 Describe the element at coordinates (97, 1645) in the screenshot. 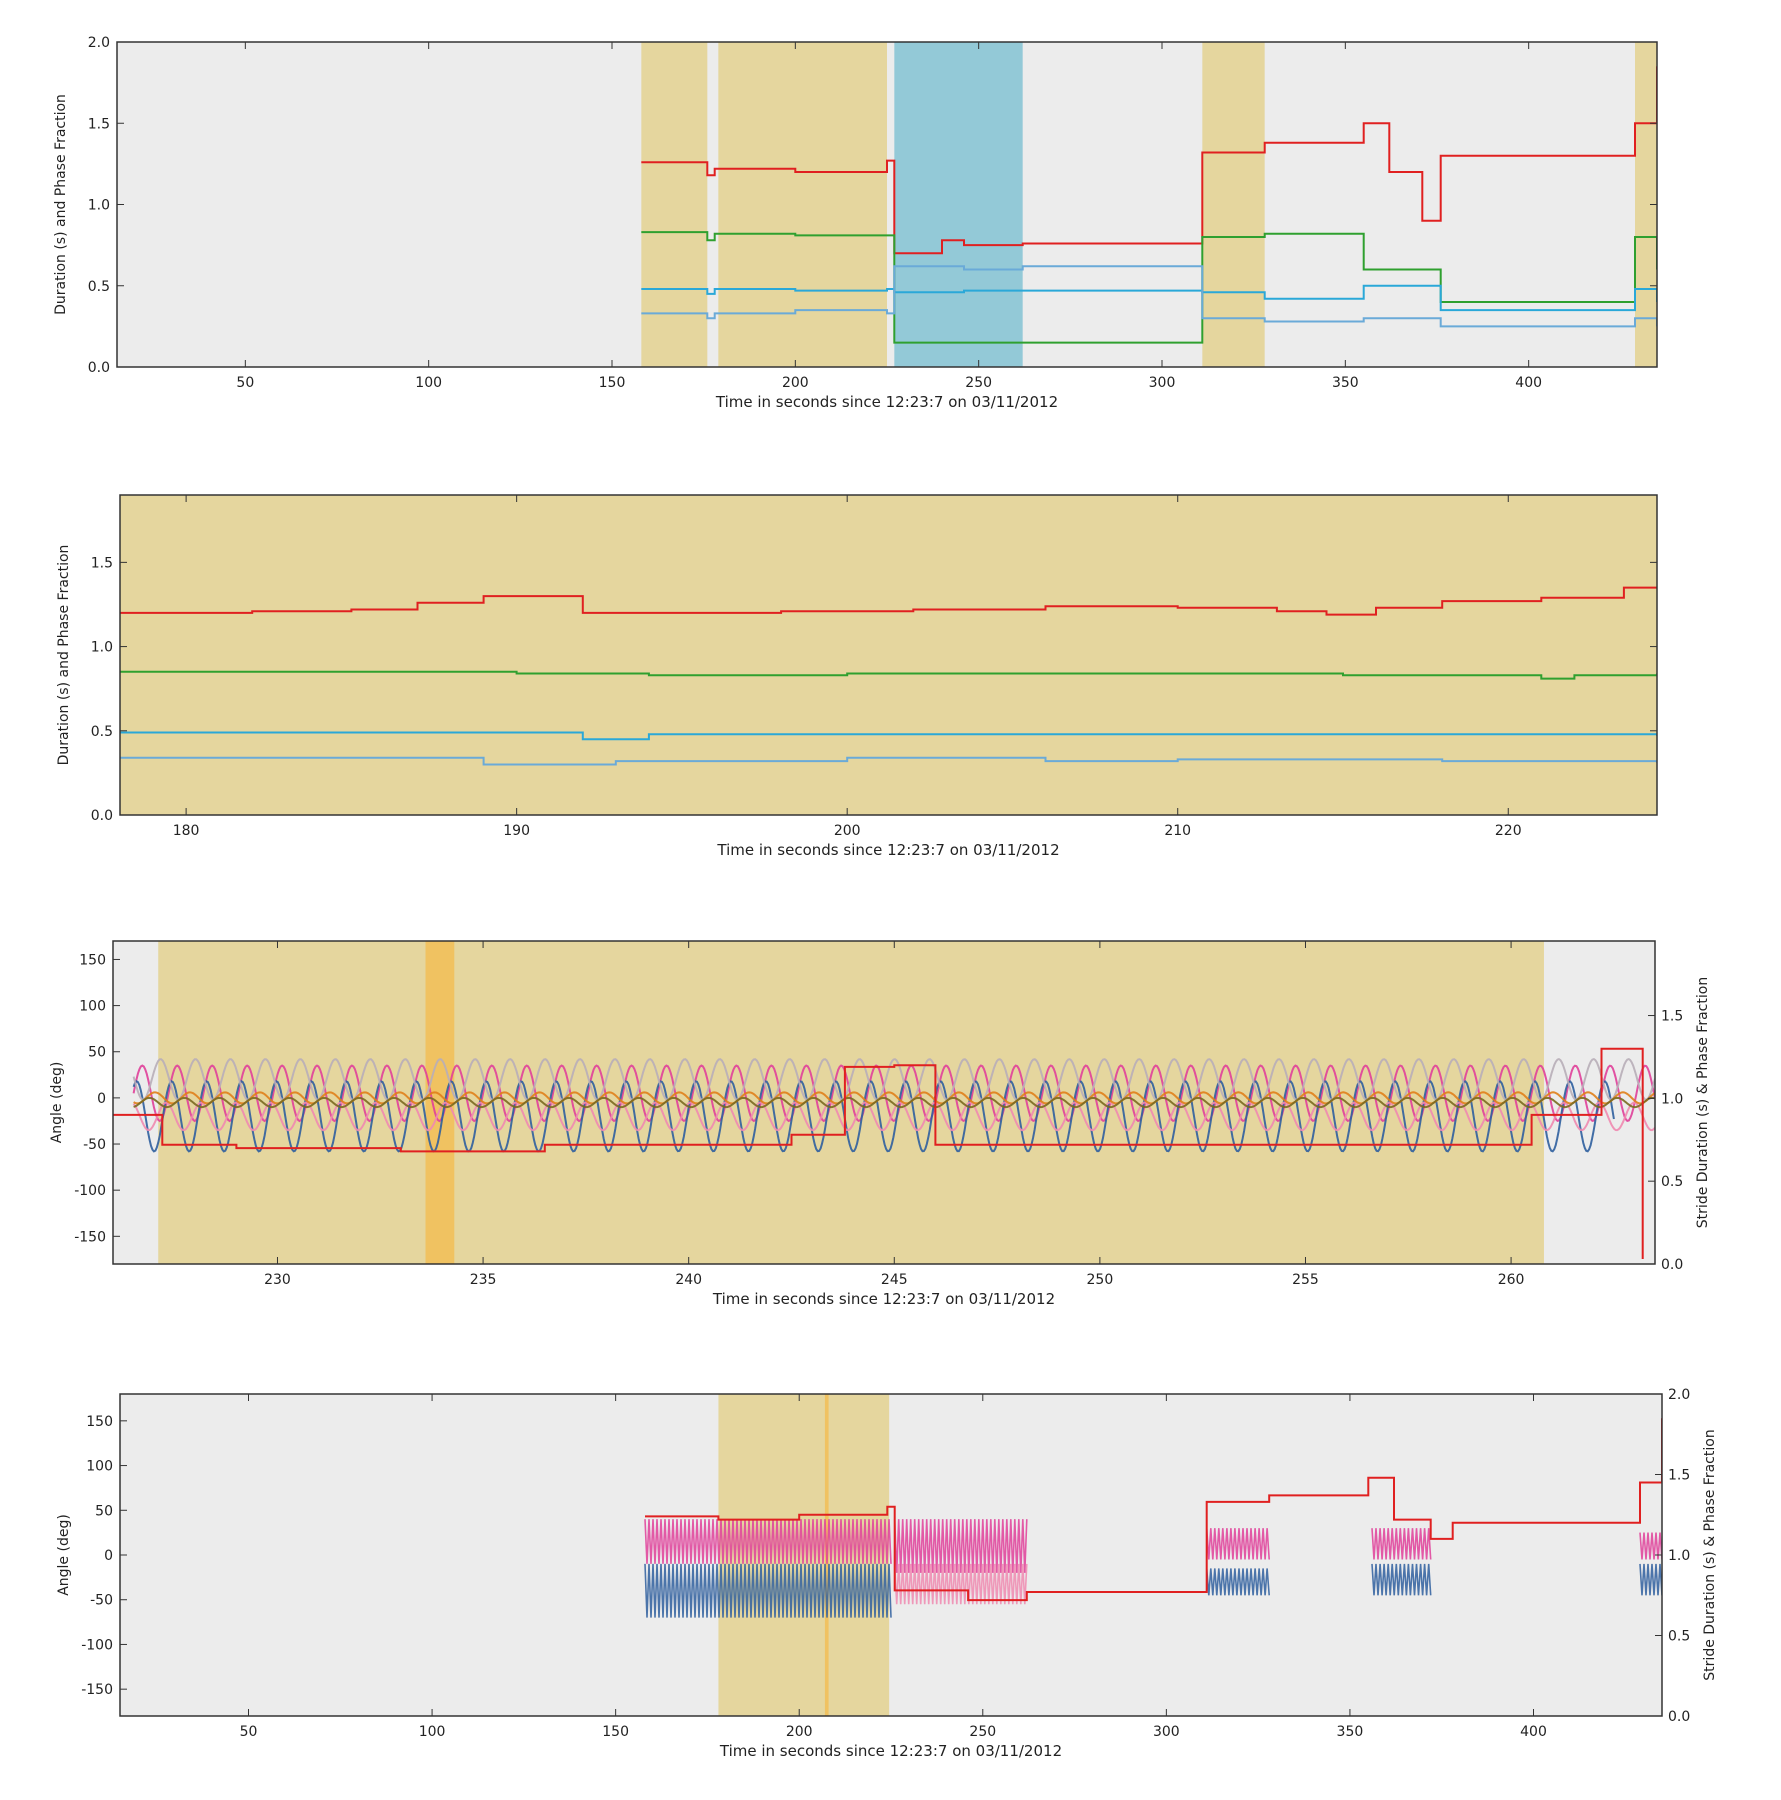

I see `y-tick-label: -100` at that location.